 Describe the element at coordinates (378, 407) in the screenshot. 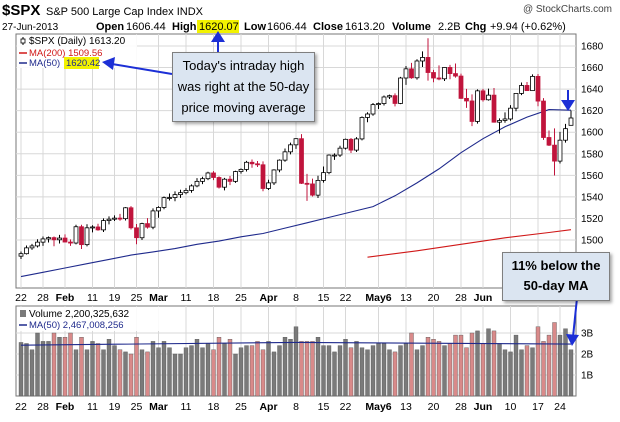

I see `date-tick-label: May6` at that location.